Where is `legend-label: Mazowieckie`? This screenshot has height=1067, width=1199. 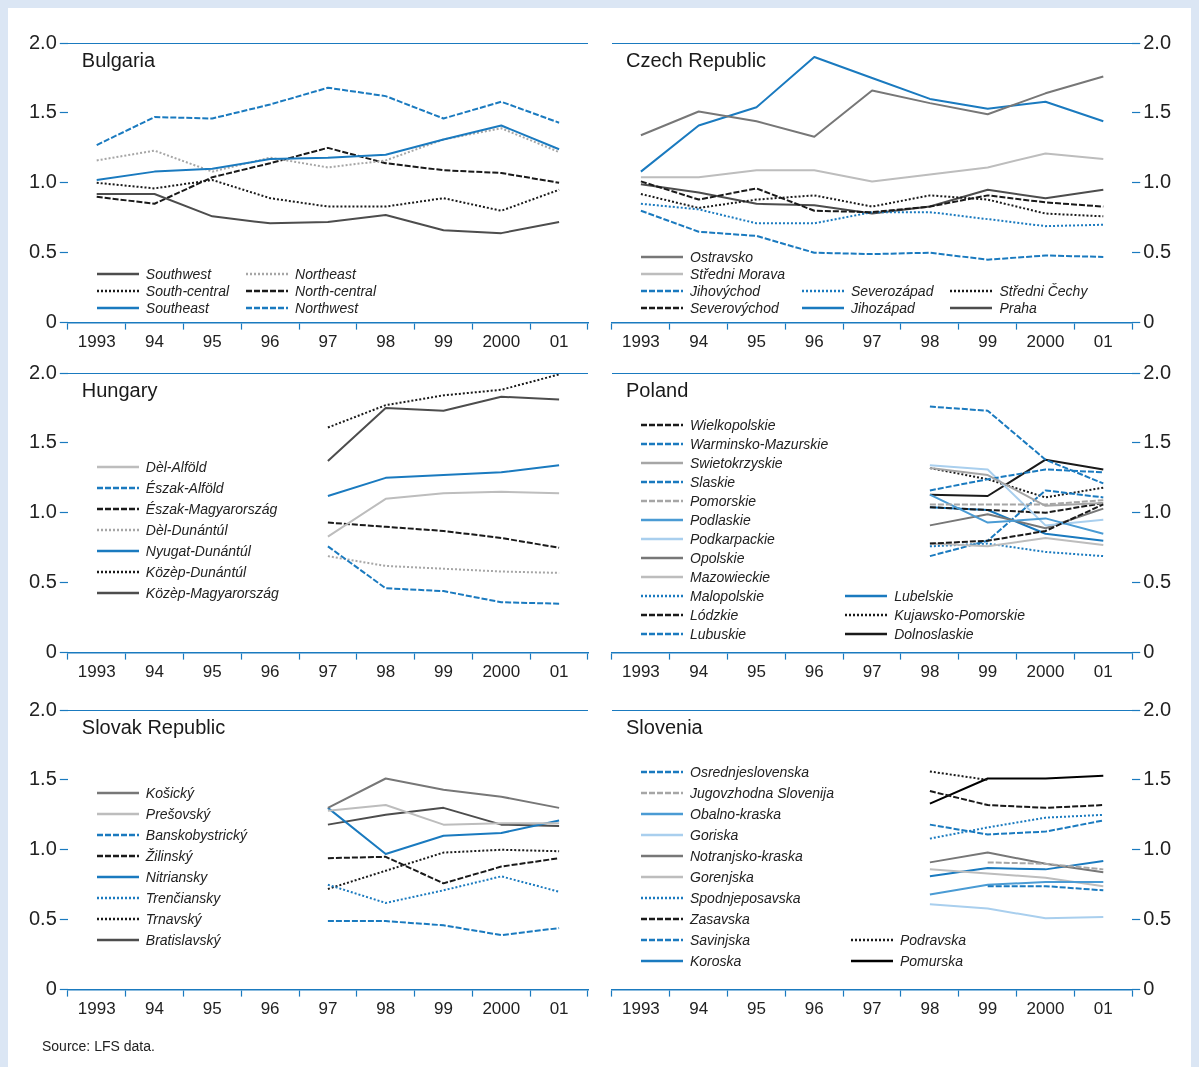
legend-label: Mazowieckie is located at coordinates (730, 577).